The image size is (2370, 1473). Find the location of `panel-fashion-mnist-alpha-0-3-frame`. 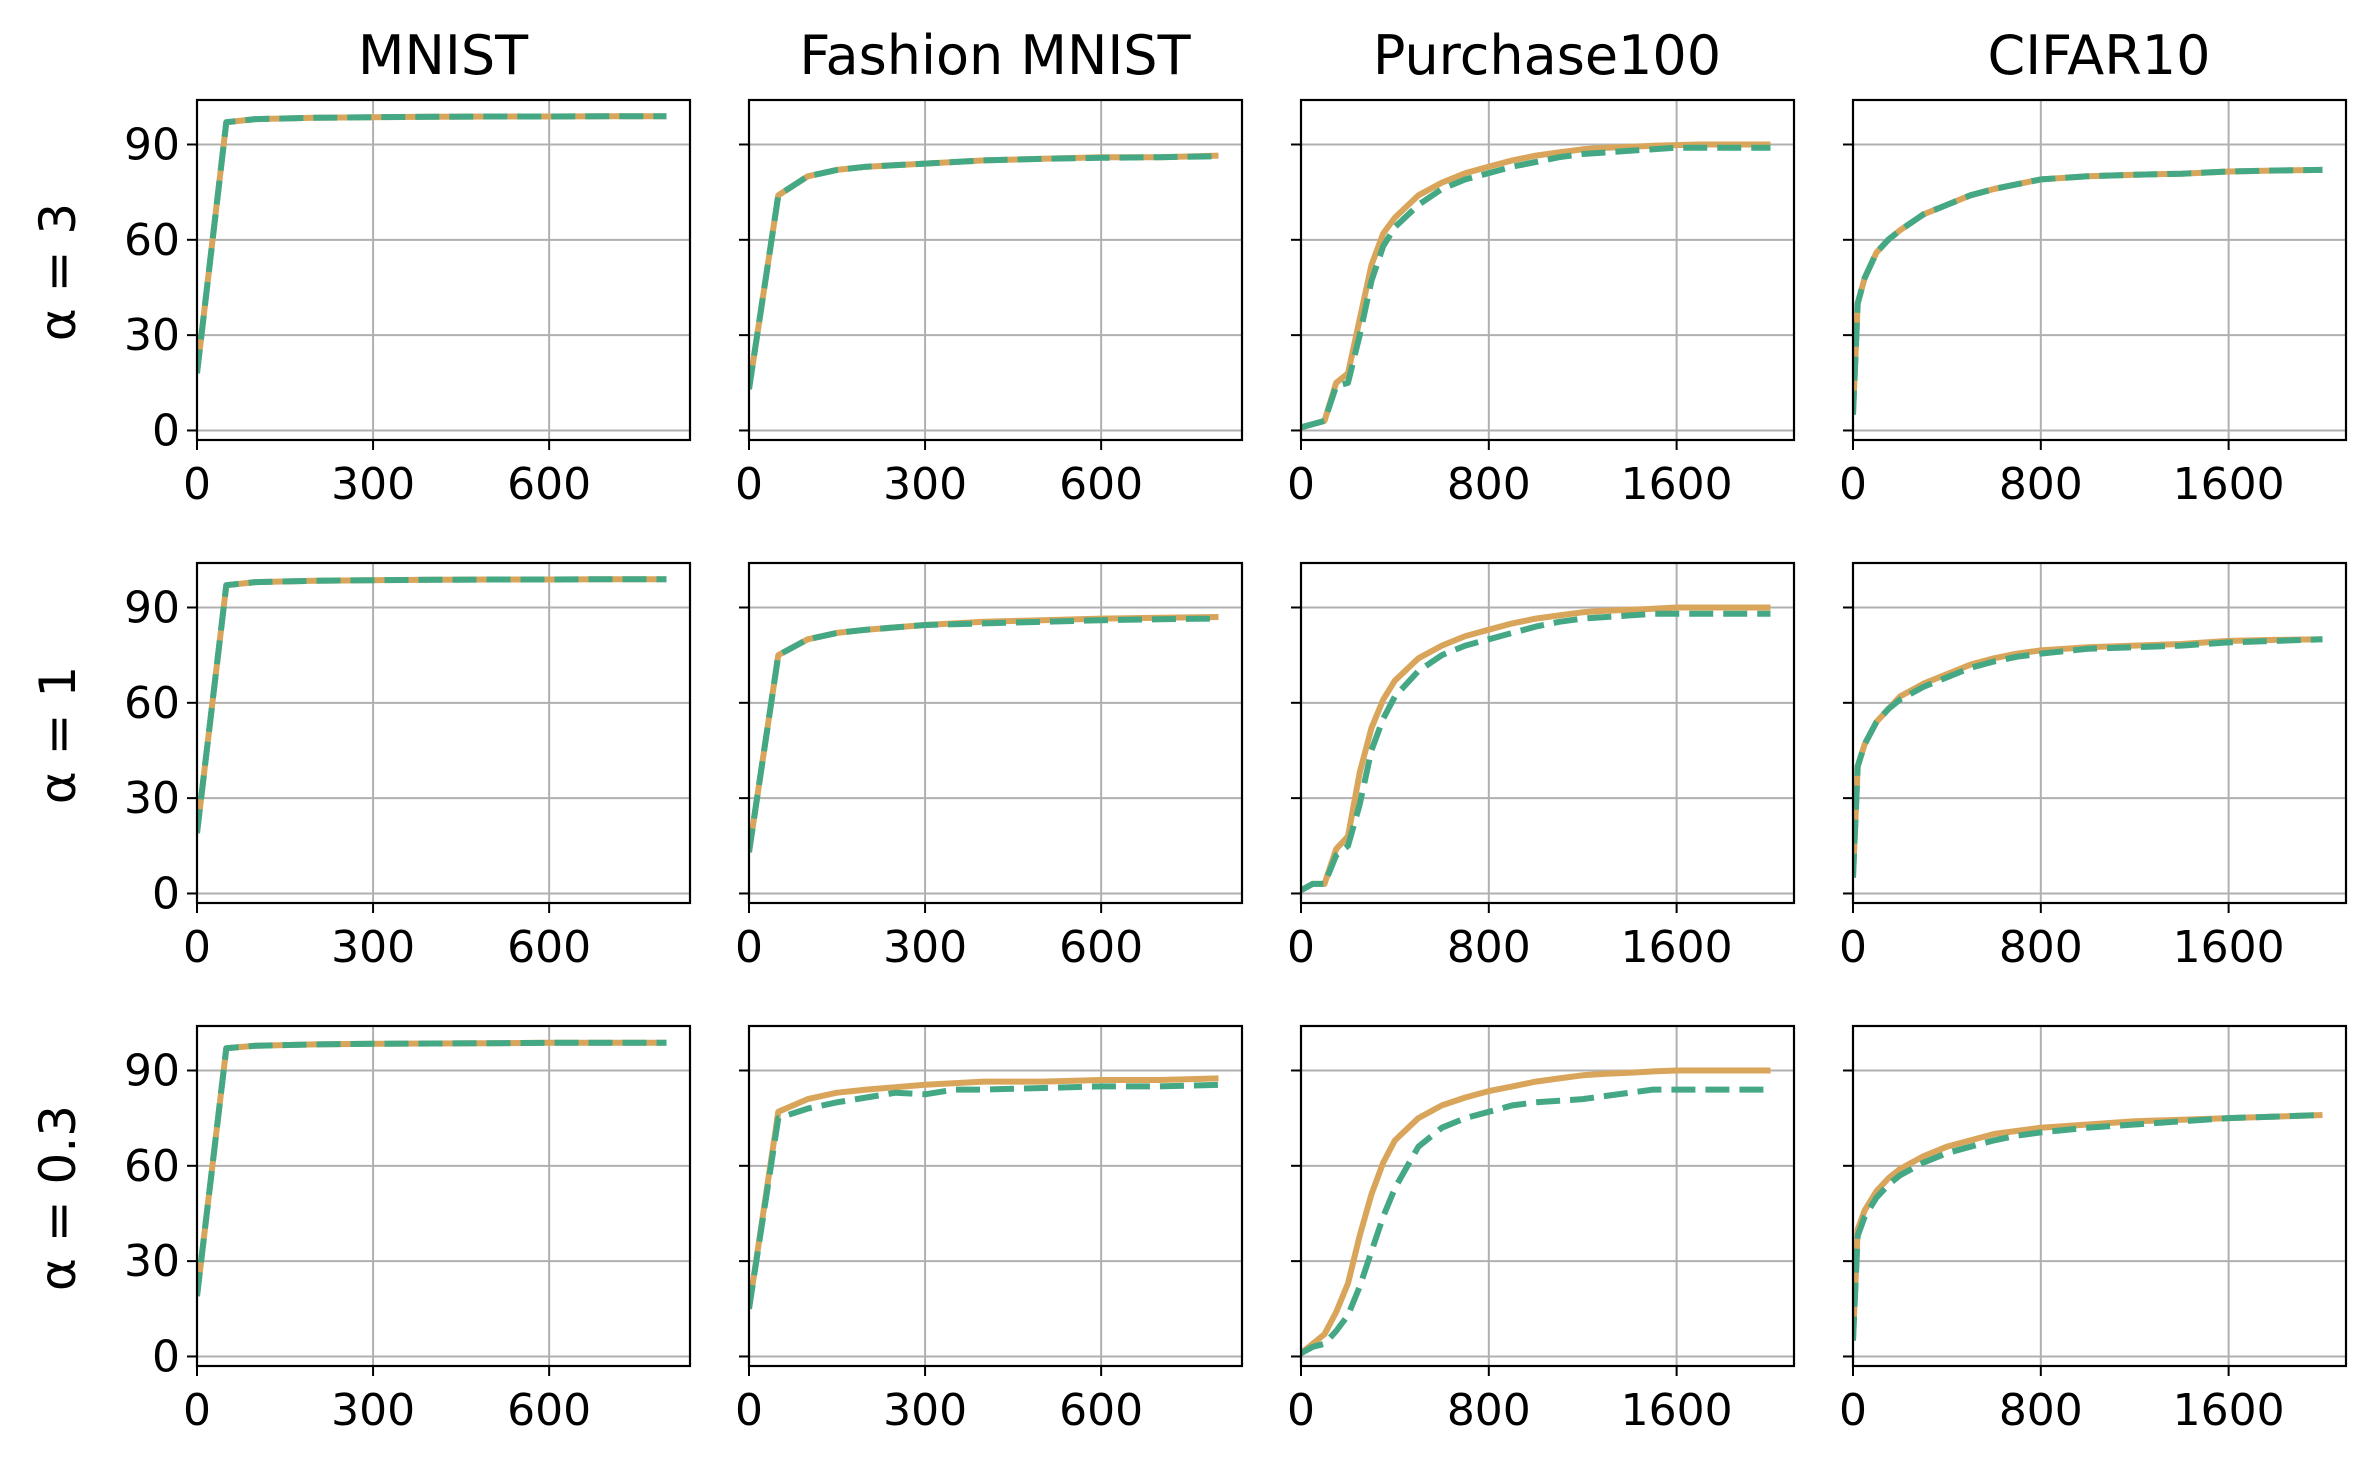

panel-fashion-mnist-alpha-0-3-frame is located at coordinates (995, 1196).